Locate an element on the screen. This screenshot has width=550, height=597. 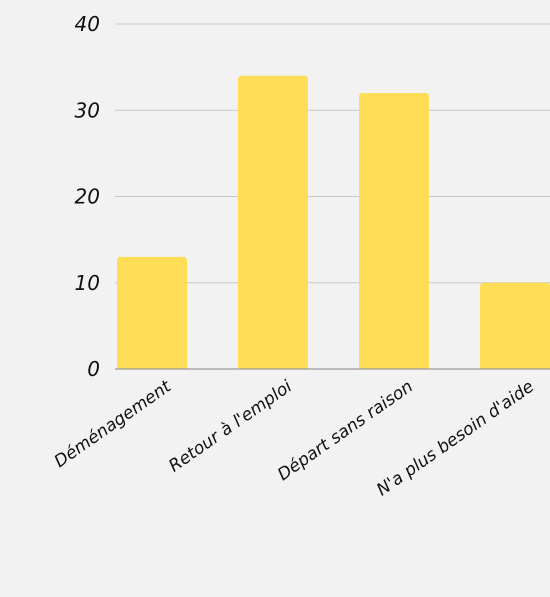
y-tick-label: 30 is located at coordinates (87, 110).